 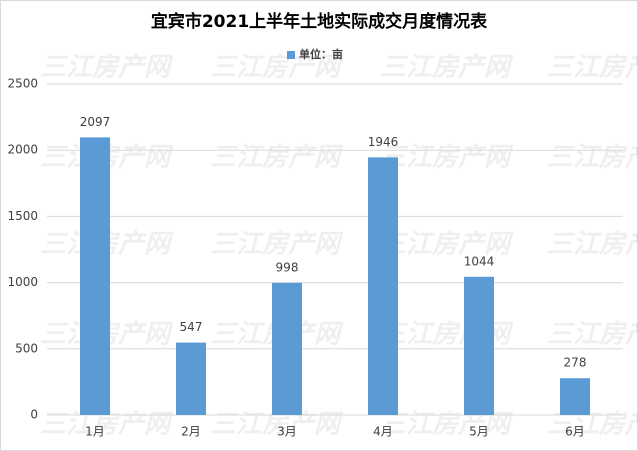 What do you see at coordinates (191, 327) in the screenshot?
I see `data-label: 547` at bounding box center [191, 327].